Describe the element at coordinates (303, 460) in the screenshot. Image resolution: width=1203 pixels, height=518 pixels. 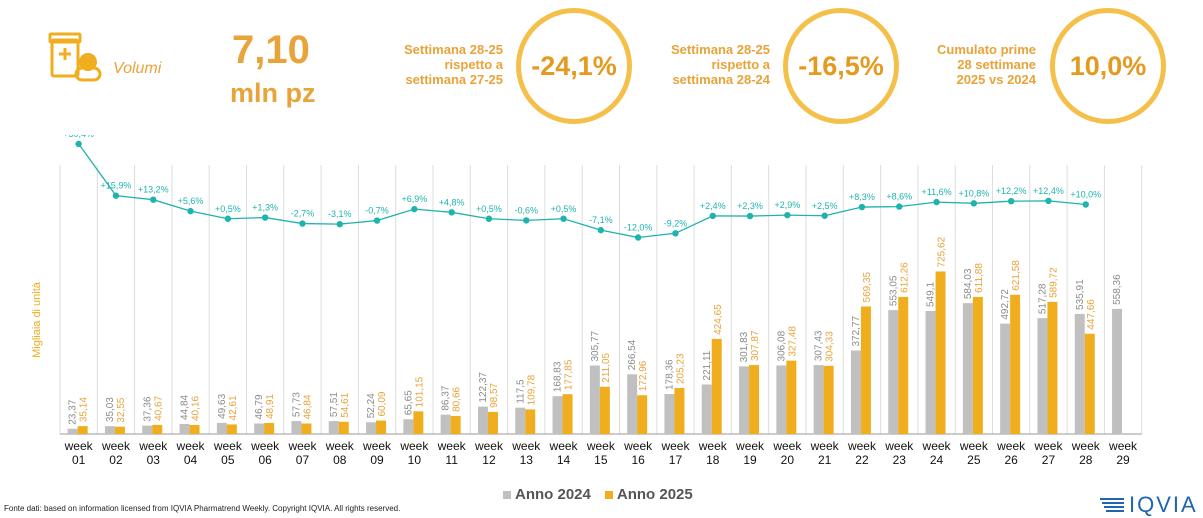
I see `x-tick-label: 07` at that location.